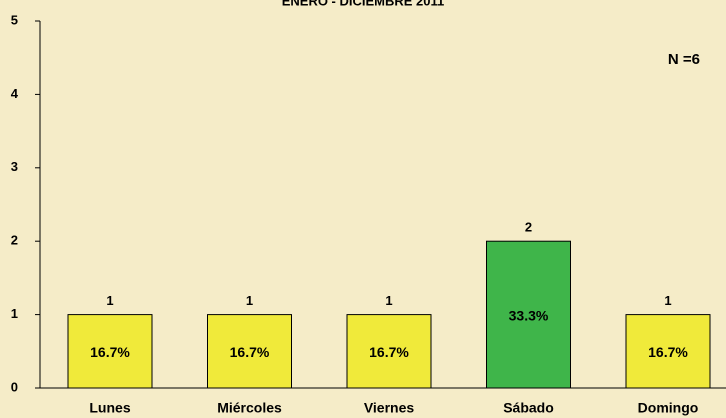 The height and width of the screenshot is (418, 726). What do you see at coordinates (14, 166) in the screenshot?
I see `y-tick-label: 3` at bounding box center [14, 166].